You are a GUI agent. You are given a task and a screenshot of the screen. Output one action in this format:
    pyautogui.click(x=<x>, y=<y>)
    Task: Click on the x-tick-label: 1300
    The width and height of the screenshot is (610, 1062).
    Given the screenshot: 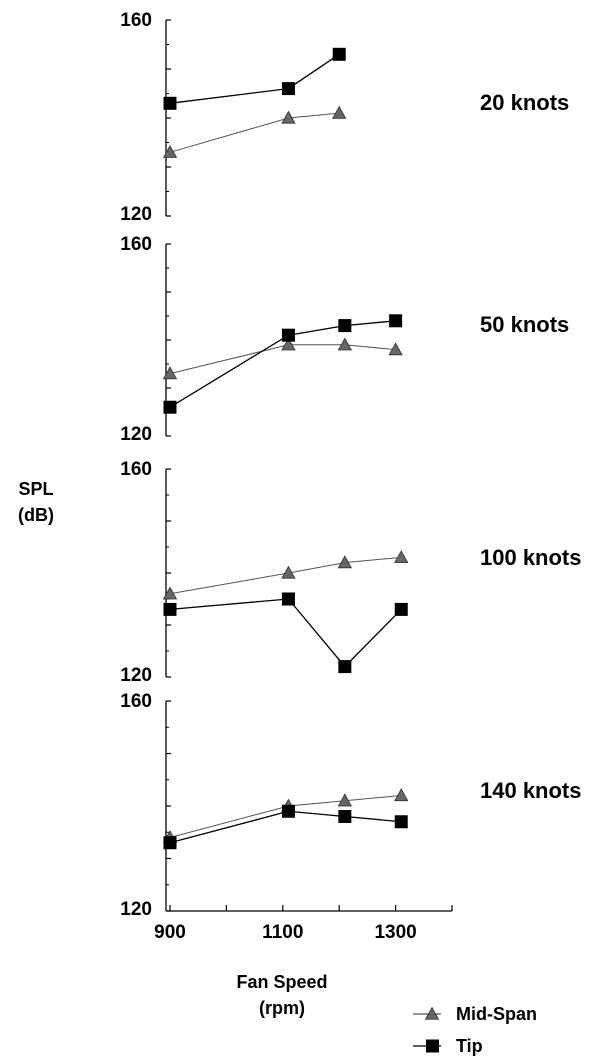 What is the action you would take?
    pyautogui.click(x=395, y=932)
    